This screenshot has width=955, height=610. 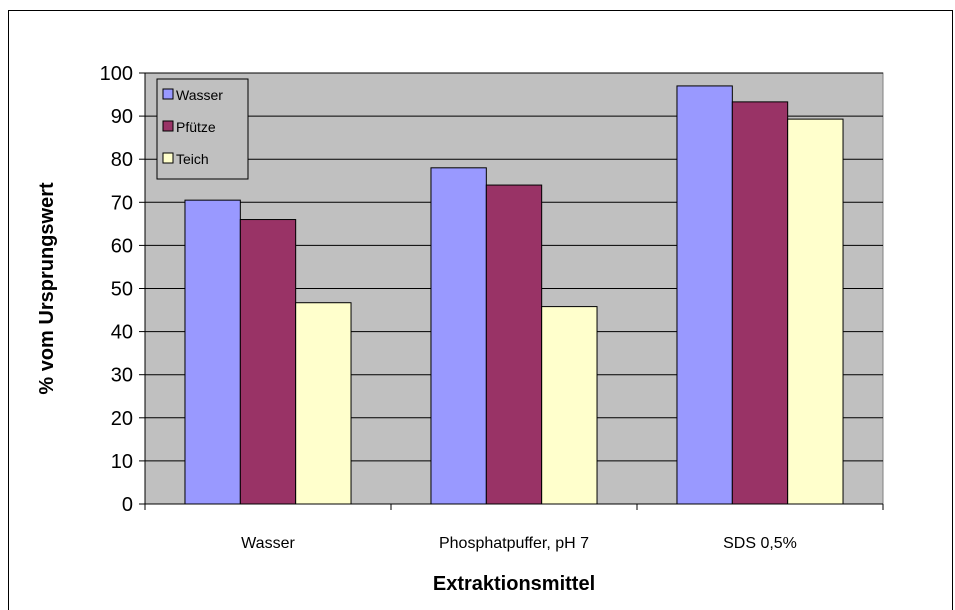 What do you see at coordinates (122, 117) in the screenshot?
I see `y-tick-label: 90` at bounding box center [122, 117].